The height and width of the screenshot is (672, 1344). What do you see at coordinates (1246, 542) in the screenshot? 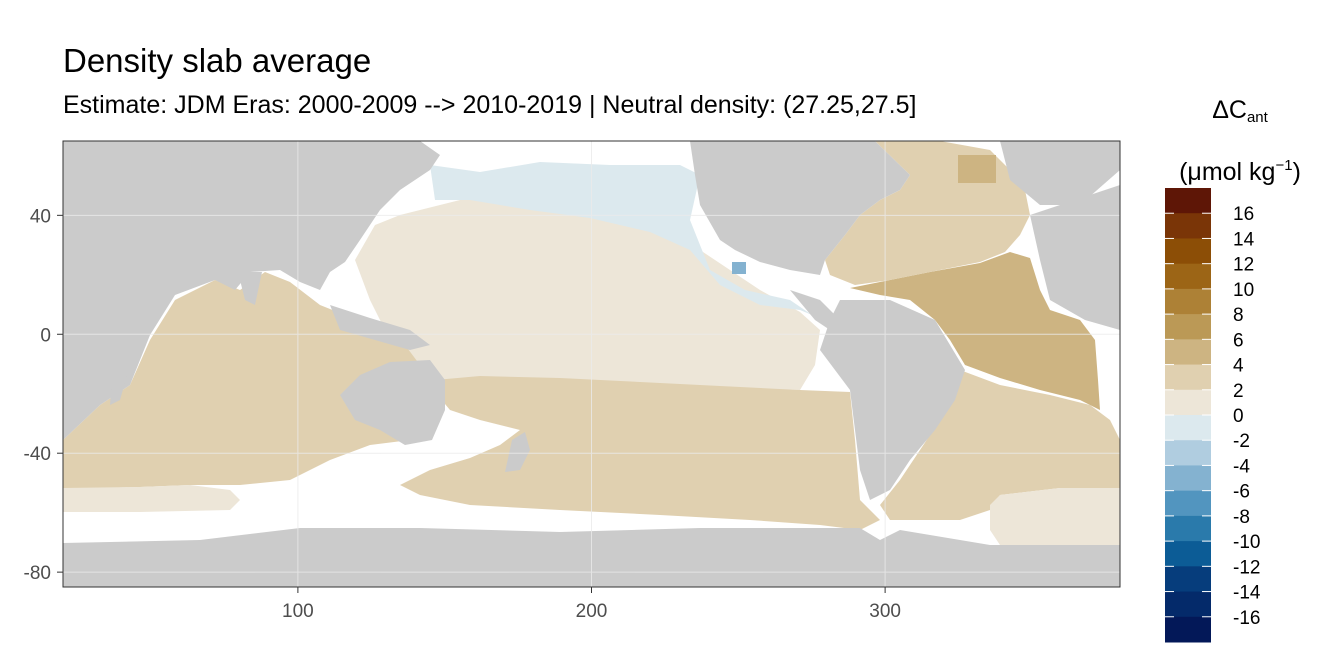
I see `legend-label: -10` at bounding box center [1246, 542].